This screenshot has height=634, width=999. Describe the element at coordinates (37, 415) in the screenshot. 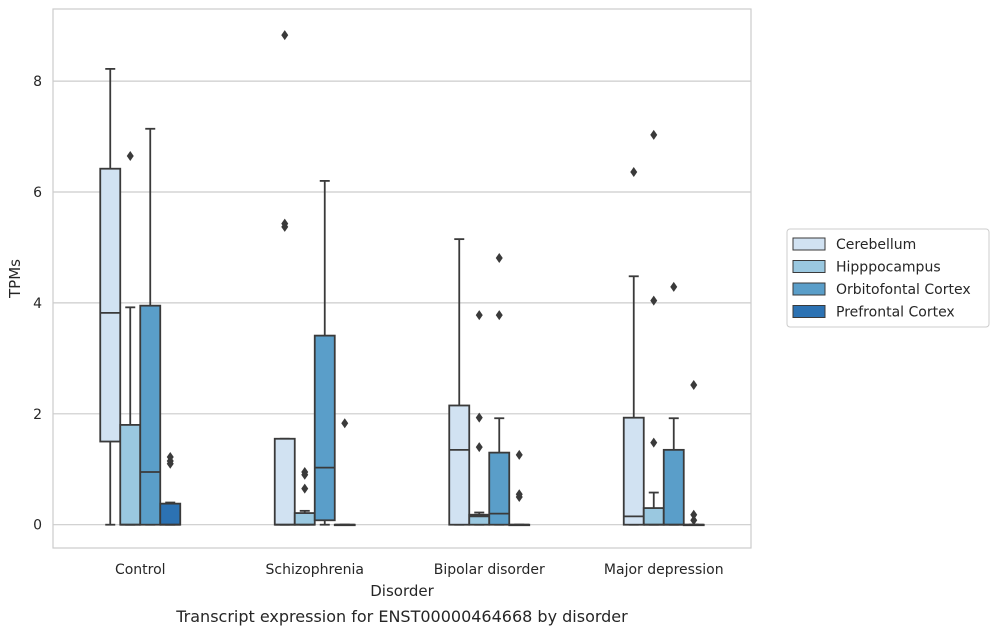

I see `y-tick-label: 2` at that location.